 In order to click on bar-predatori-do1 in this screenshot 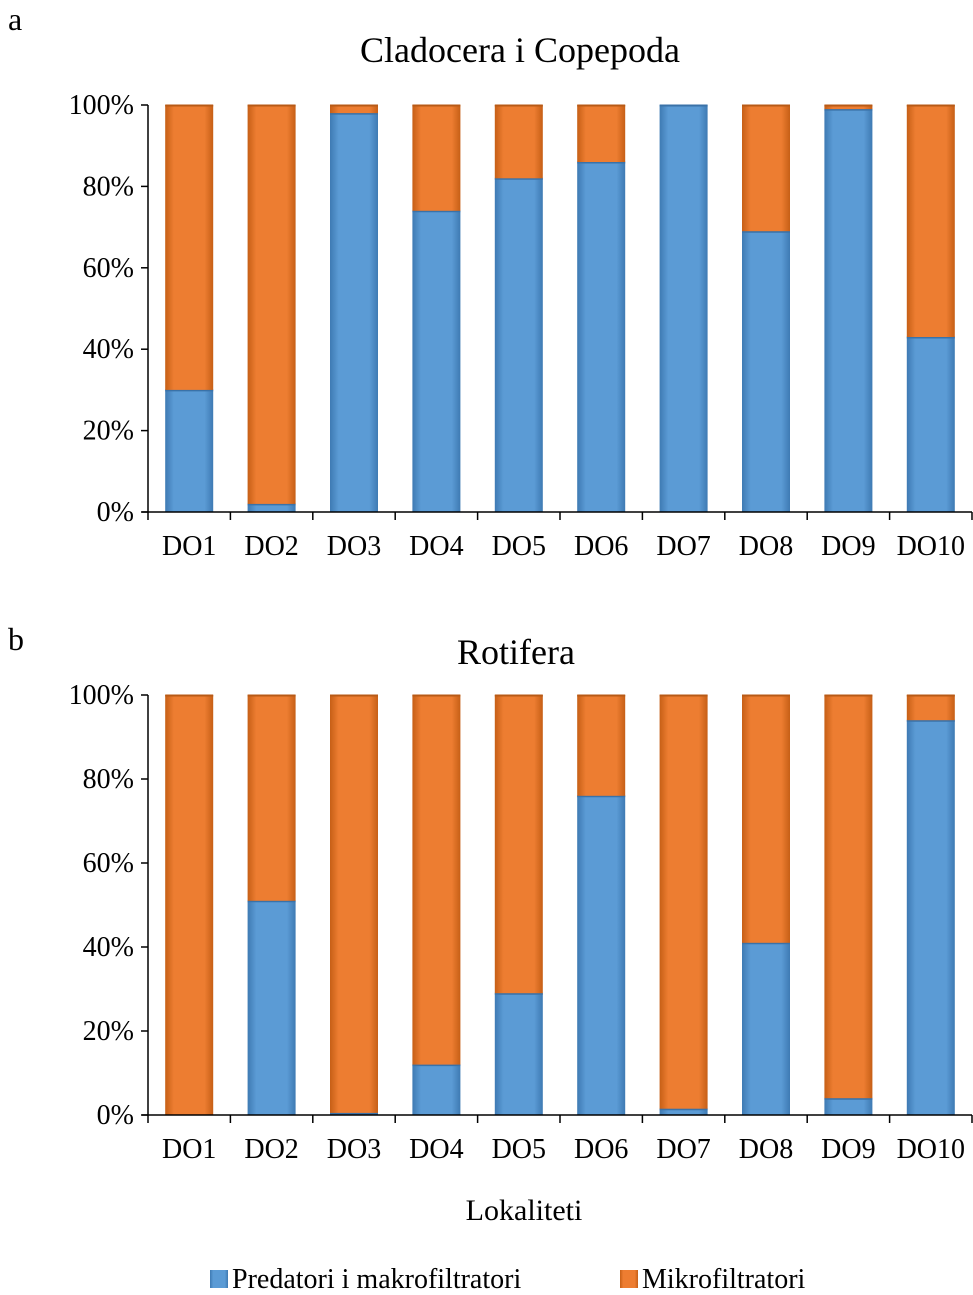, I will do `click(189, 450)`.